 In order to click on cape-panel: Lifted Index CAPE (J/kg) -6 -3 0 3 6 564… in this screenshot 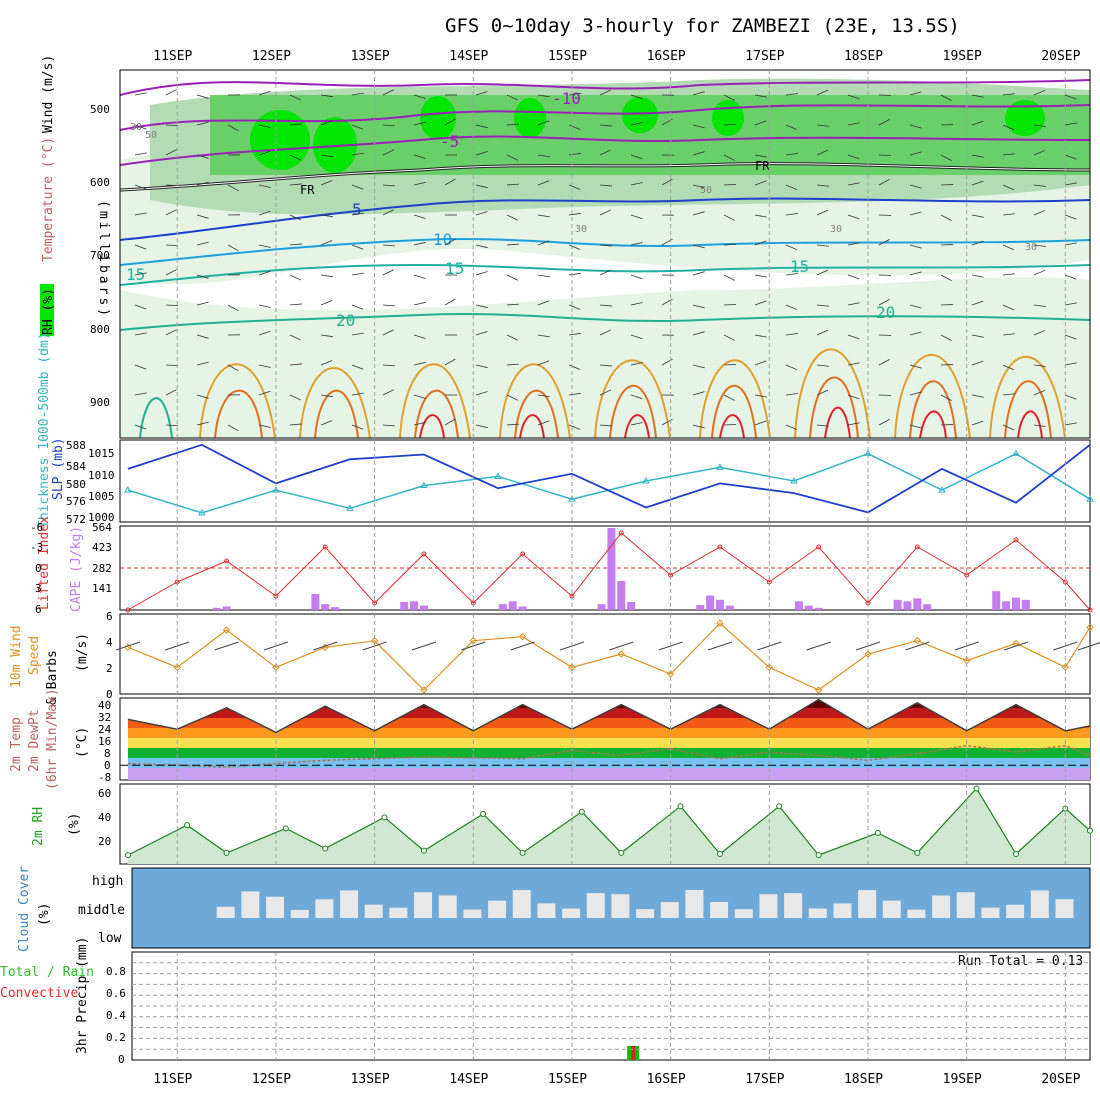, I will do `click(561, 566)`.